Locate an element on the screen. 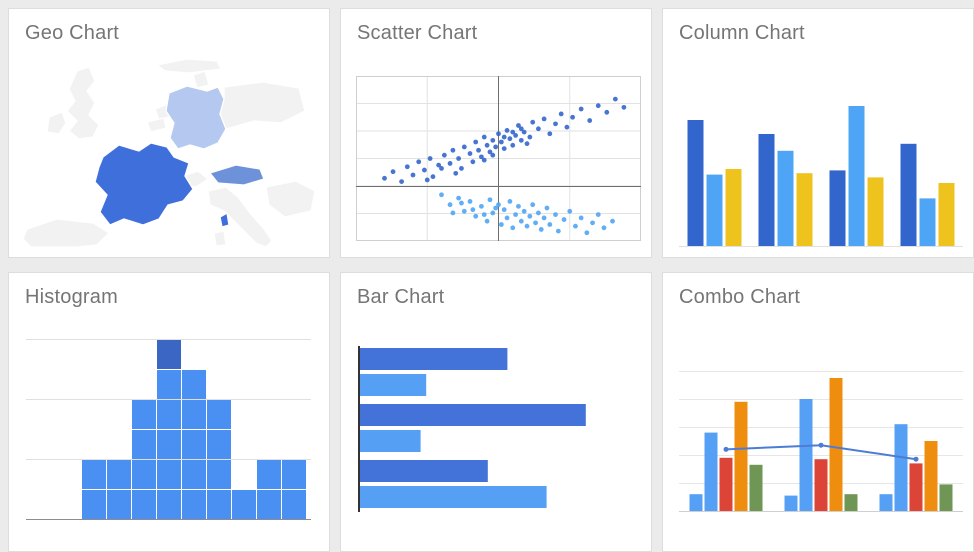 The height and width of the screenshot is (552, 974). scatter-chart is located at coordinates (498, 158).